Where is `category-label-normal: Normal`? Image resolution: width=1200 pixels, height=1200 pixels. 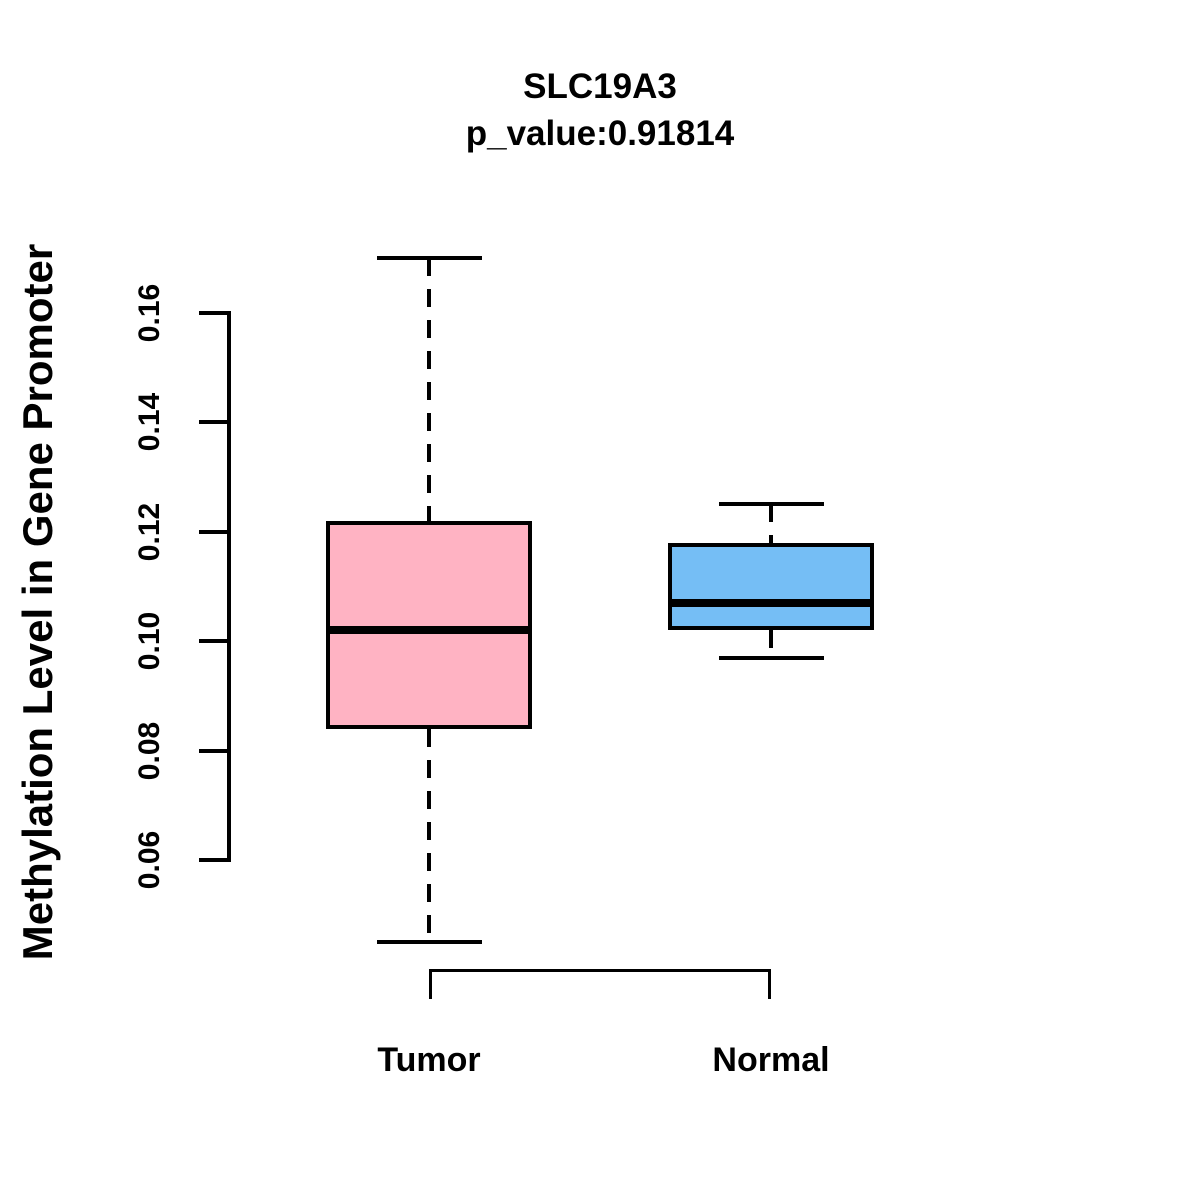
category-label-normal: Normal is located at coordinates (771, 1060).